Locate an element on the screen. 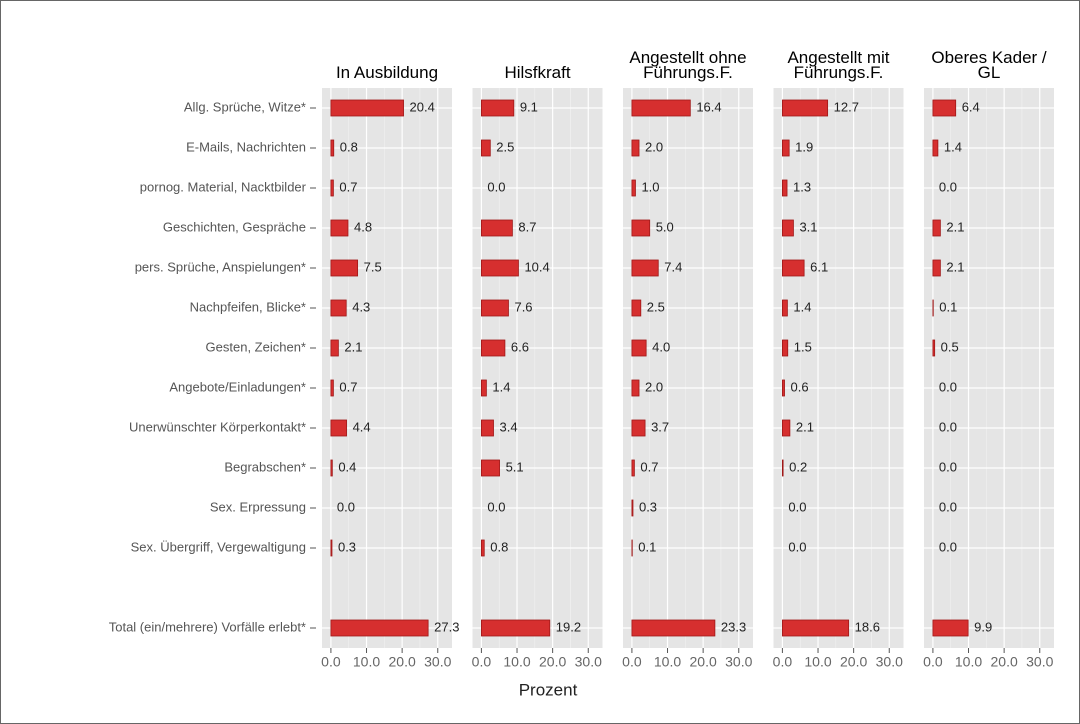 Image resolution: width=1080 pixels, height=724 pixels. panel-title: In Ausbildung is located at coordinates (387, 72).